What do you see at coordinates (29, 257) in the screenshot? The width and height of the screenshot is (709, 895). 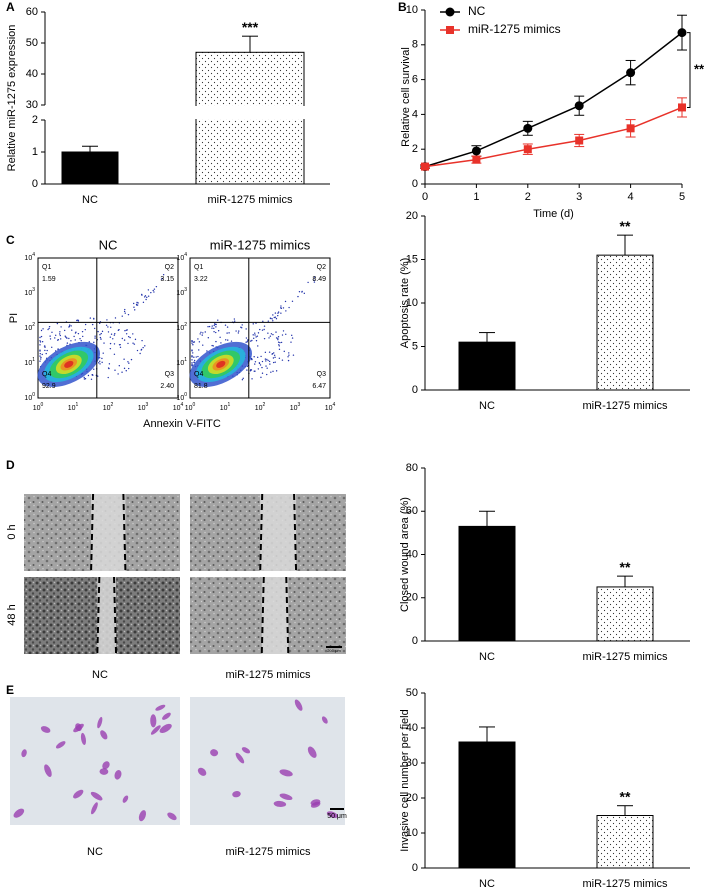 I see `y-tick-label: 10⁴` at bounding box center [29, 257].